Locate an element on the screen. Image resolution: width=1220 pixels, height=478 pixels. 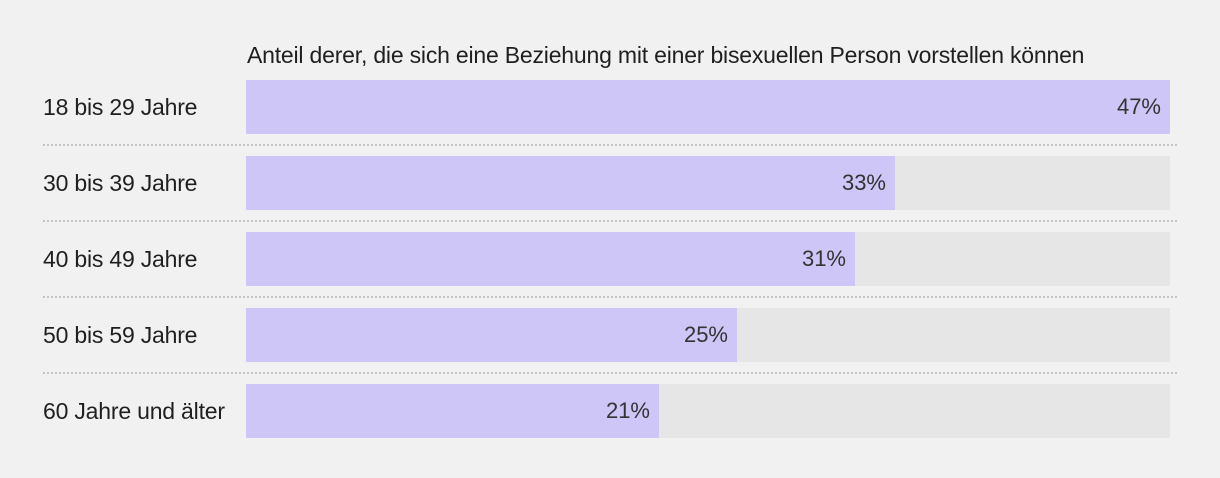
bar-row: 40 bis 49 Jahre 31% is located at coordinates (610, 259).